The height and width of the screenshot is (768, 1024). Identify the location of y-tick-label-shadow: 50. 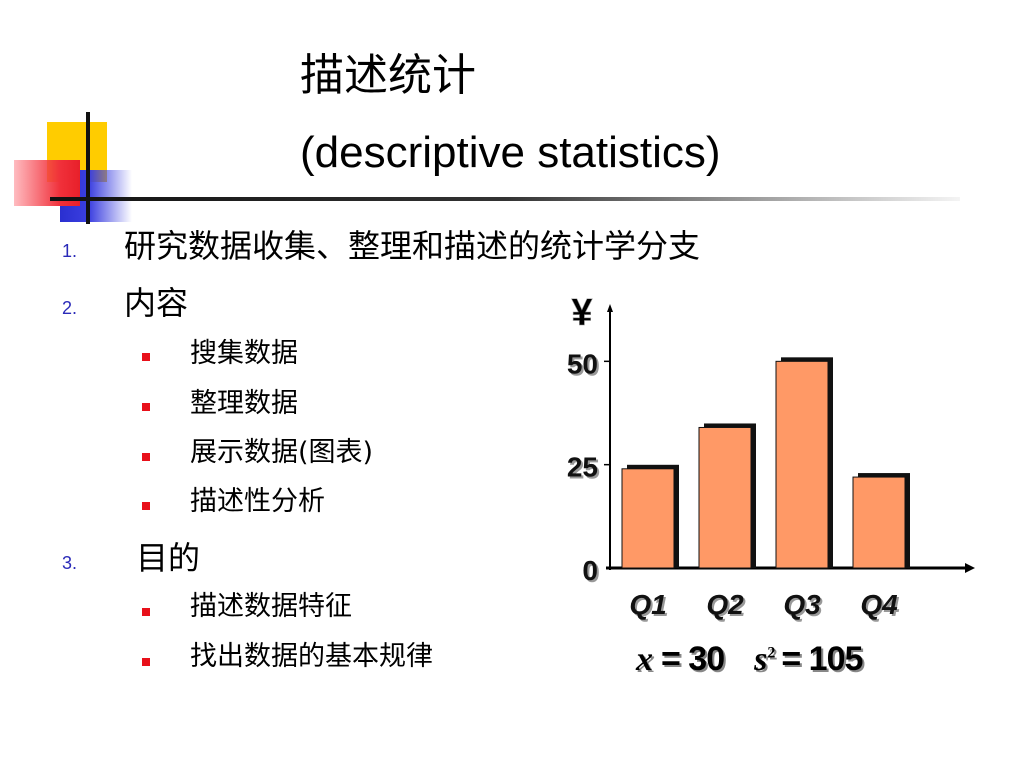
(584, 365).